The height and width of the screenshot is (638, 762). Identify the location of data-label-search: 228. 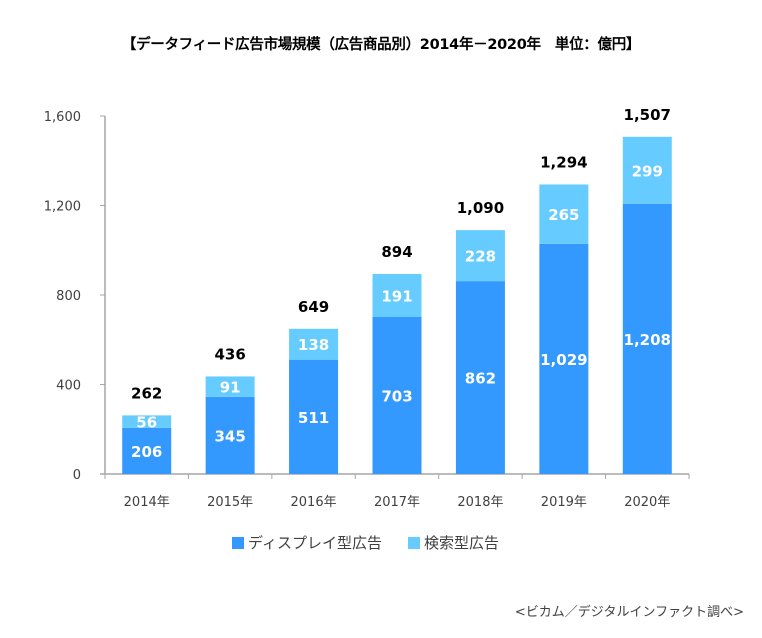
(480, 257).